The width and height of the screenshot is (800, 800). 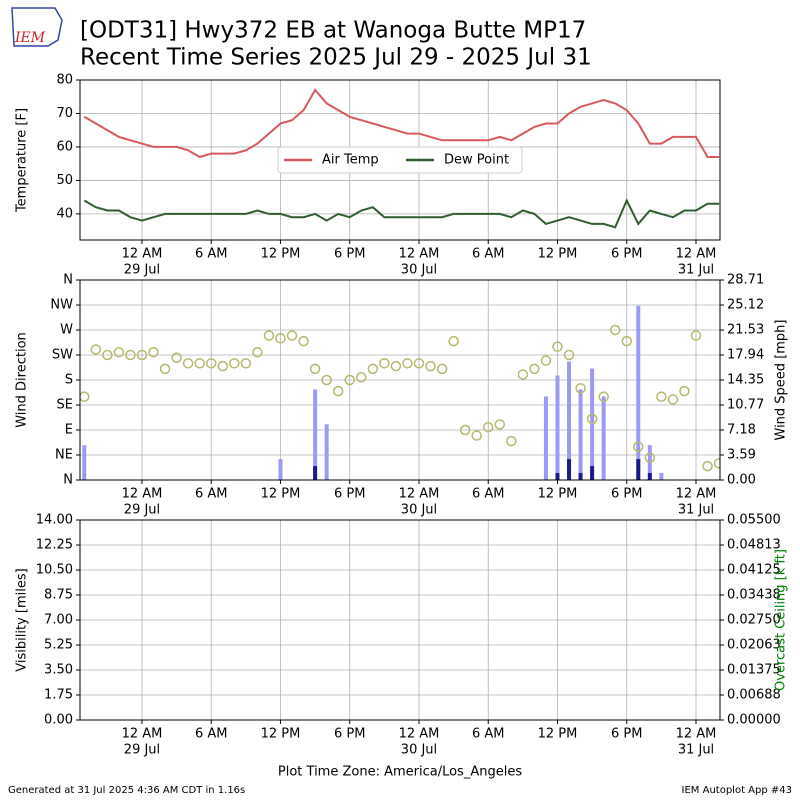 What do you see at coordinates (58, 720) in the screenshot?
I see `y-tick-label: 0.00` at bounding box center [58, 720].